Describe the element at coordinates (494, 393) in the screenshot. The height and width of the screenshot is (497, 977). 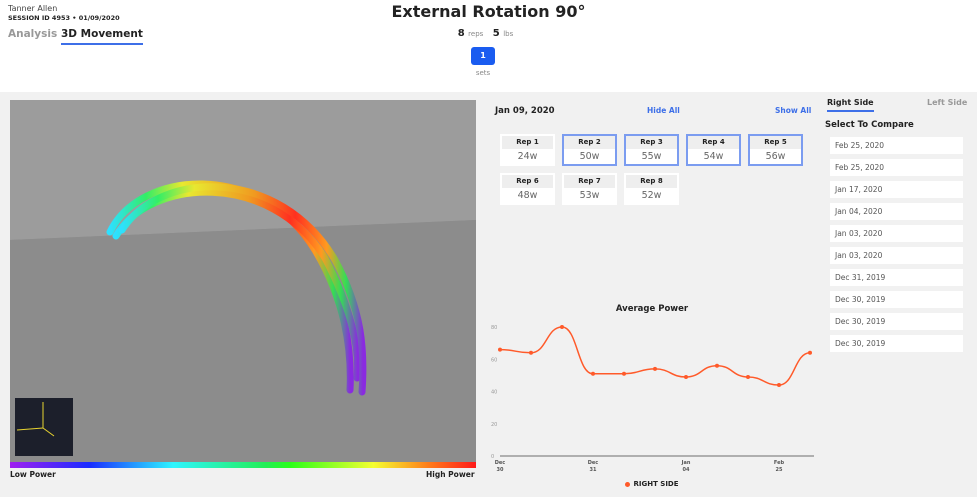
I see `y-tick-label: 40` at that location.